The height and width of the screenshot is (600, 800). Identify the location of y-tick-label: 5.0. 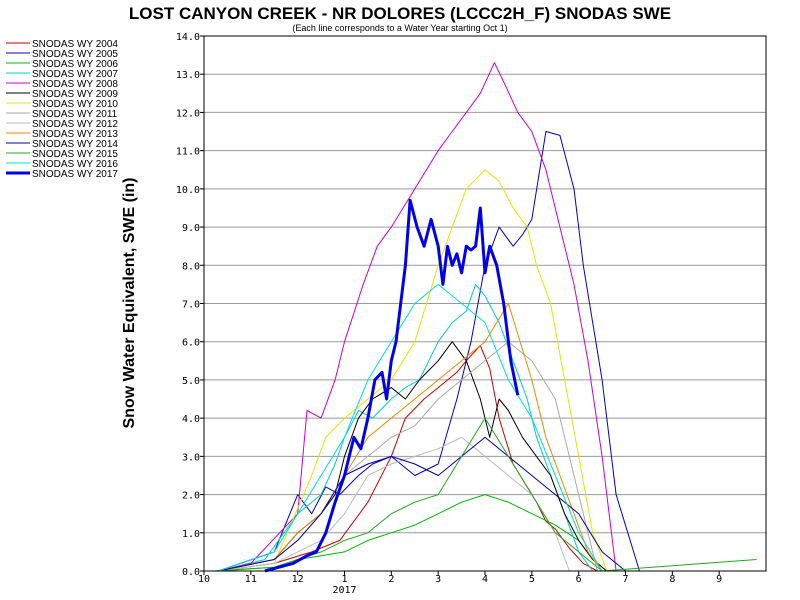
(191, 381).